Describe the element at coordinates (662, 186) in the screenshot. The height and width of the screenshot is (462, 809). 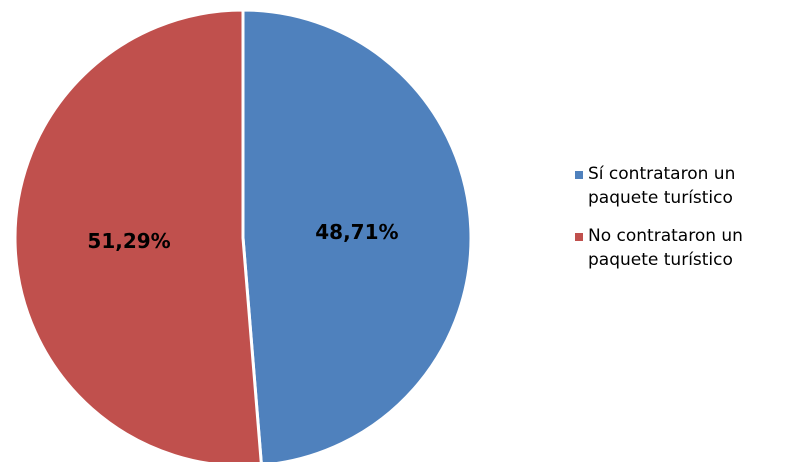
I see `legend-label-si: Sí contrataron un paquete turístico` at that location.